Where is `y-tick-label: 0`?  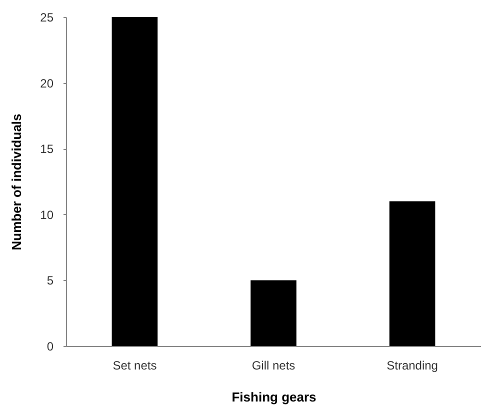 y-tick-label: 0 is located at coordinates (50, 347).